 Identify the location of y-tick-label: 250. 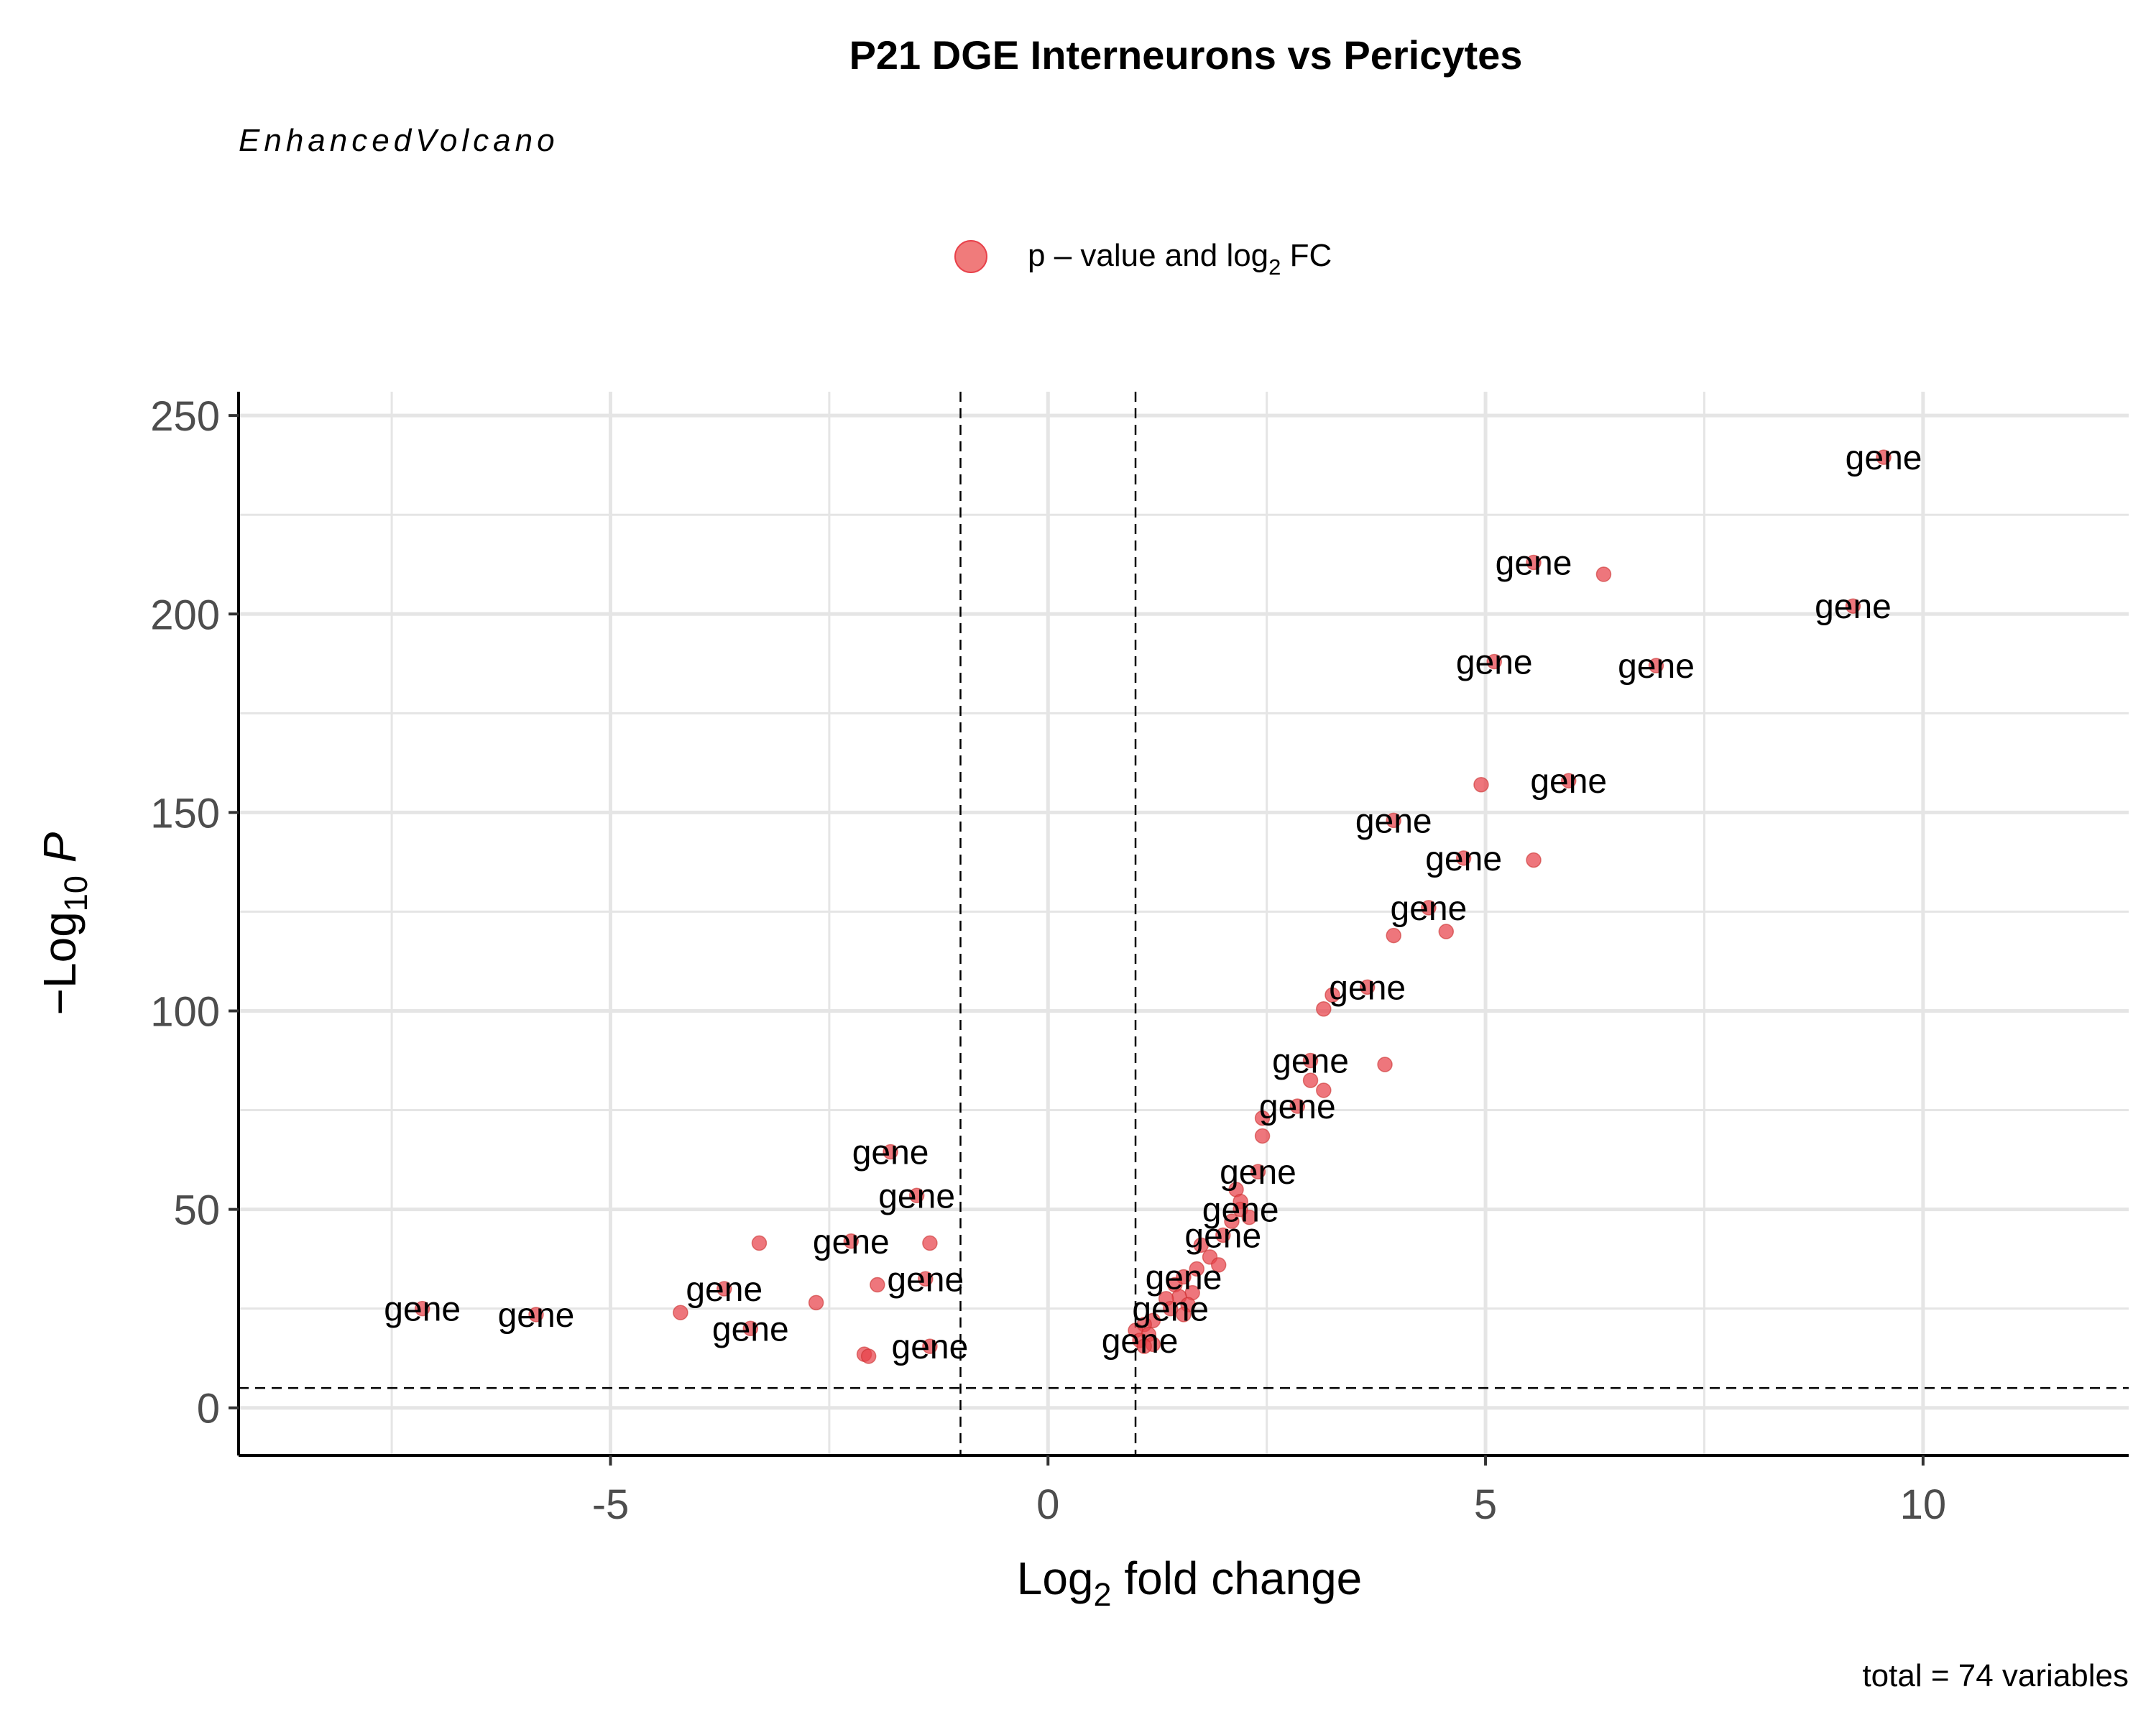
(185, 416).